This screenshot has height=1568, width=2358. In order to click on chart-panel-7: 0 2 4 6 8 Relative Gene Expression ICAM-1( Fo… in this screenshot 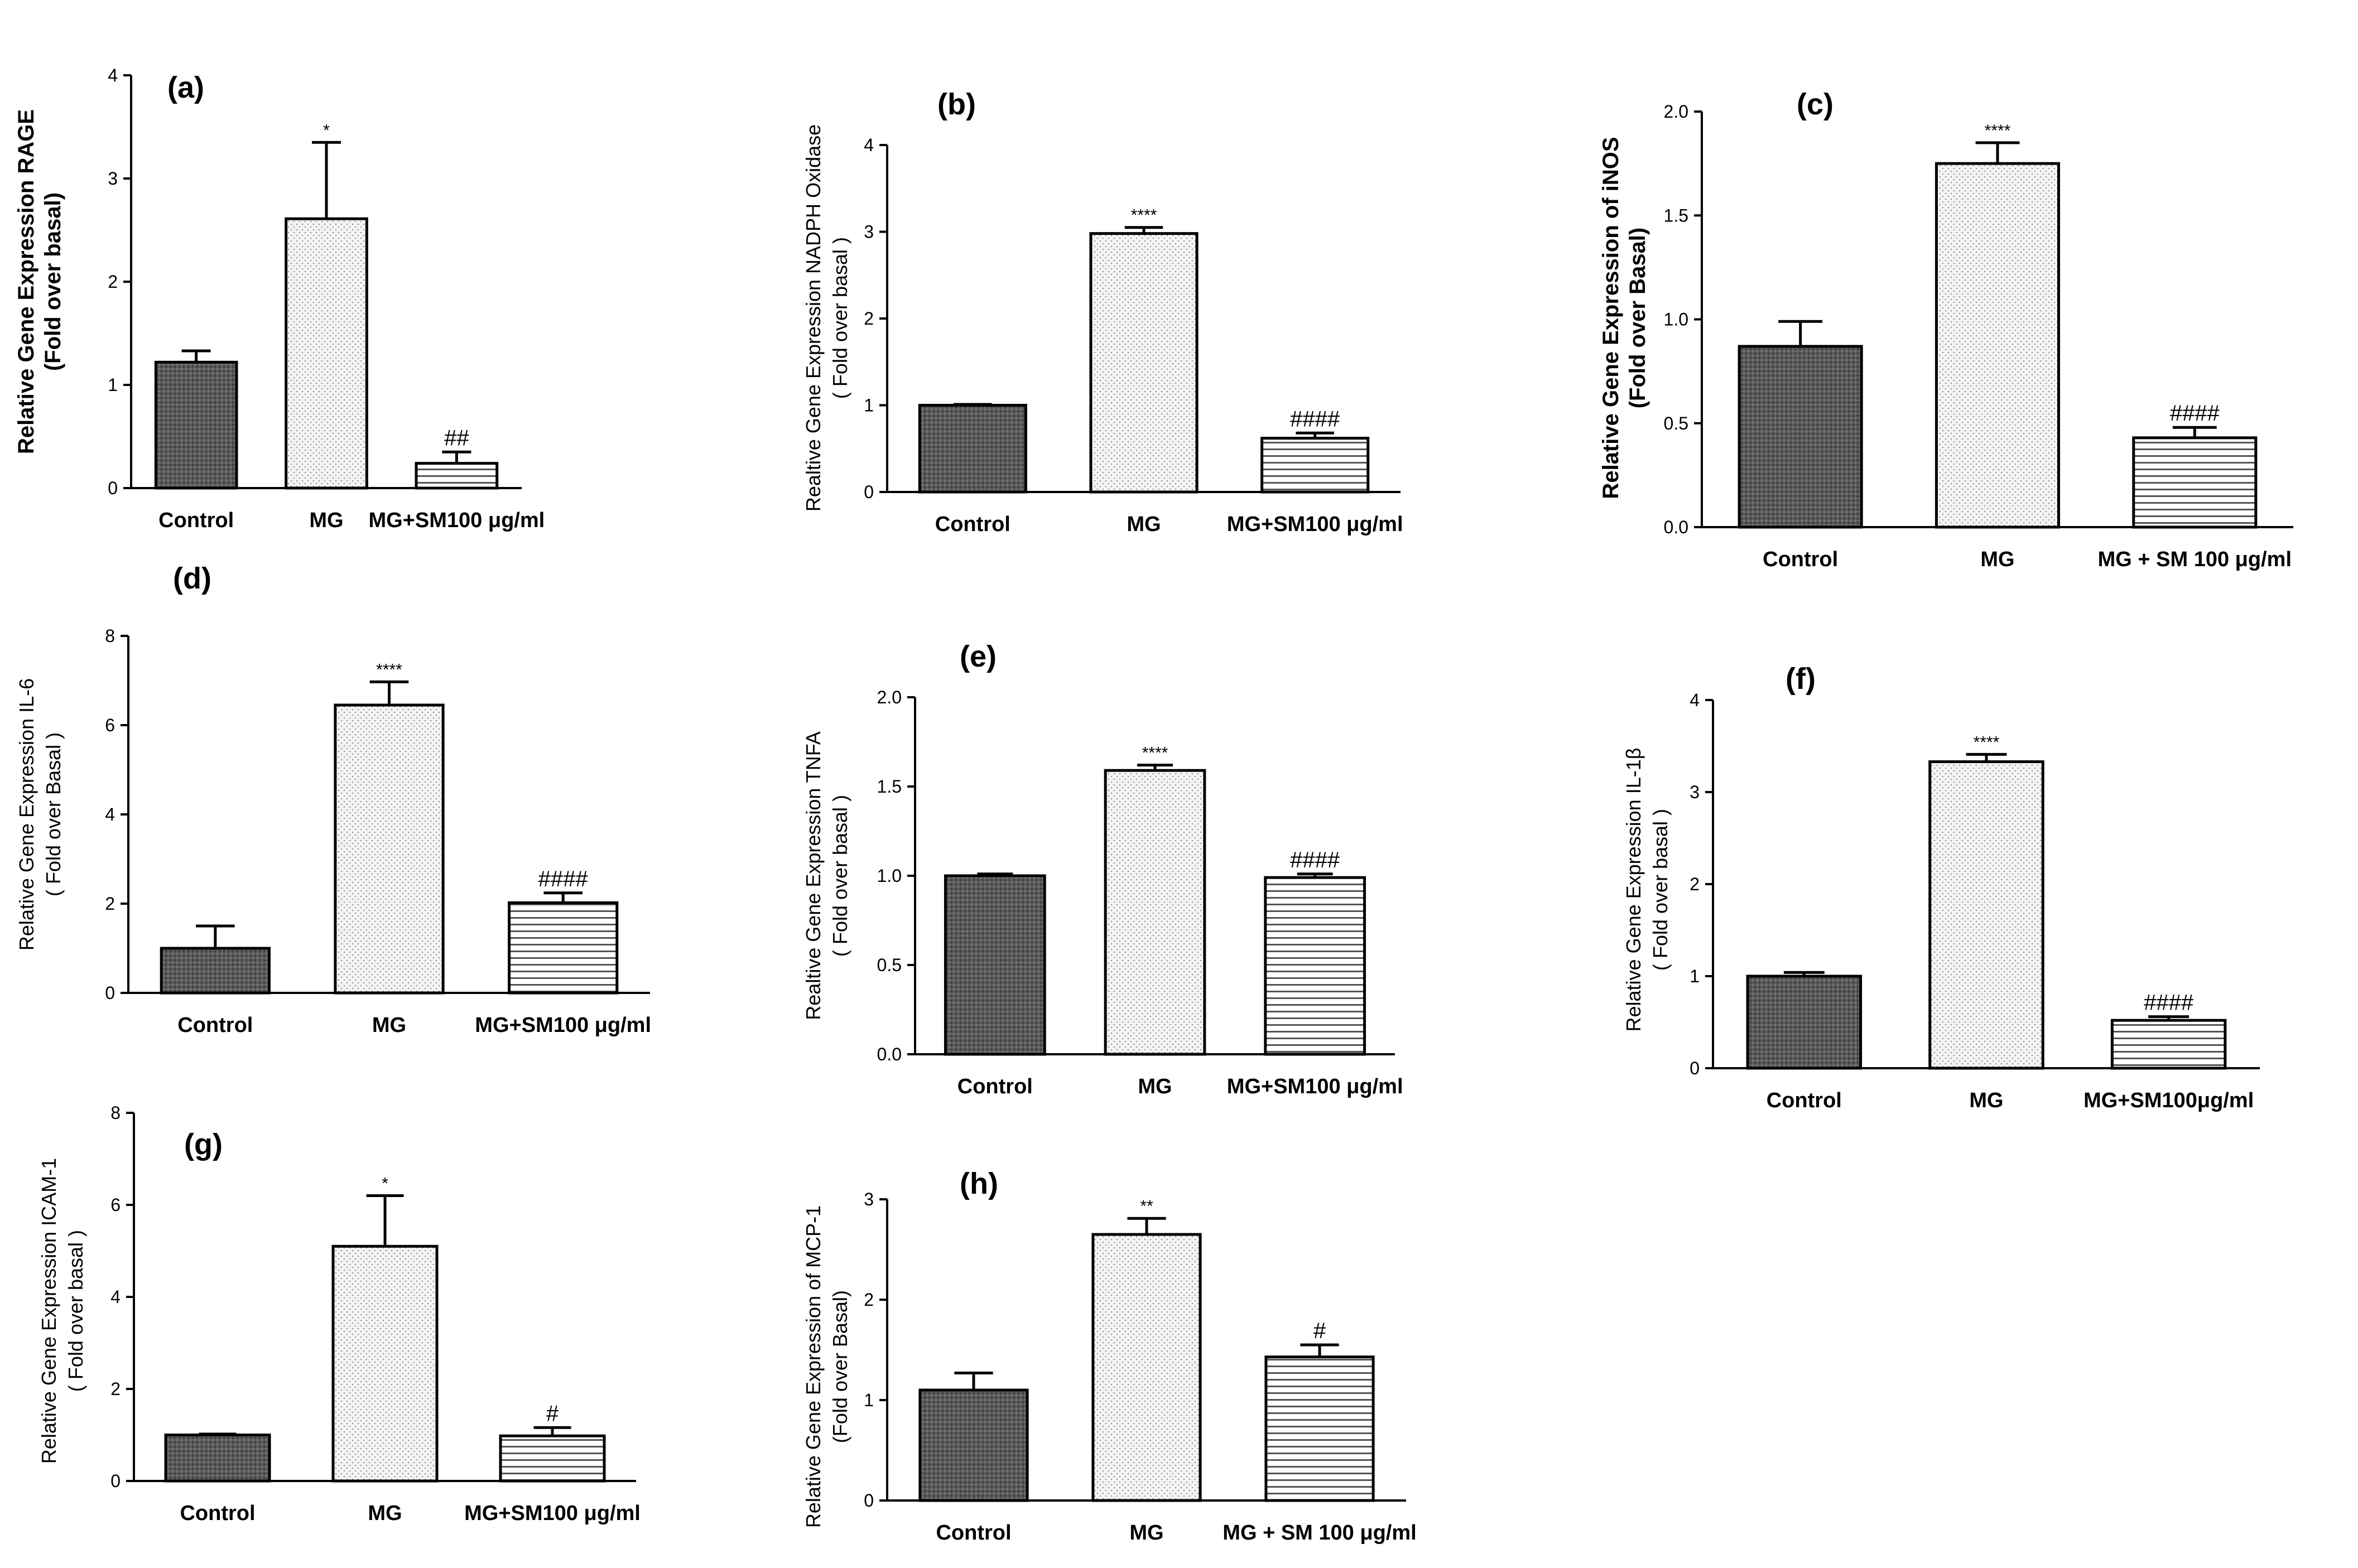, I will do `click(339, 1314)`.